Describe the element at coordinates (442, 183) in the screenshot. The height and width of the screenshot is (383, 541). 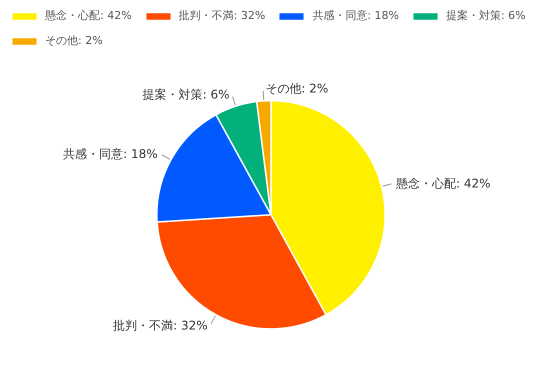
I see `slice-label: 懸念・心配: 42%` at that location.